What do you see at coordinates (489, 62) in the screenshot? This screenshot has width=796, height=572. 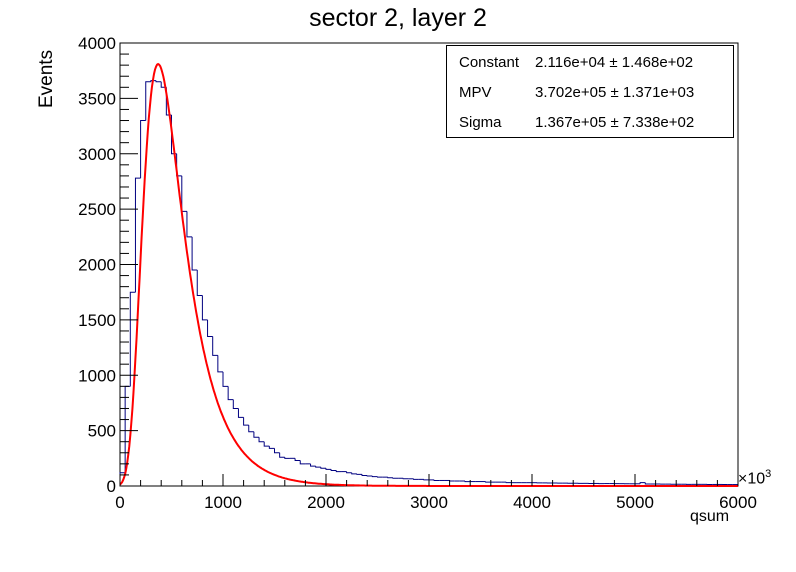 I see `stat-name: Constant` at bounding box center [489, 62].